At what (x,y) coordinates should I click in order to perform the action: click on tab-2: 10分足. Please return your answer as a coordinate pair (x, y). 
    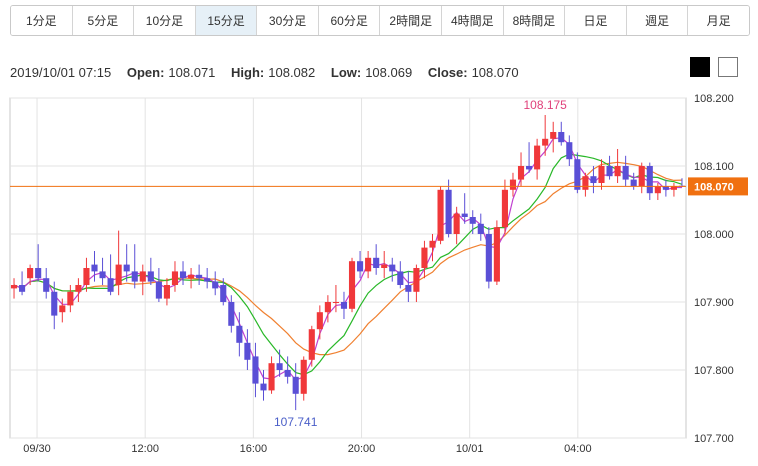
    Looking at the image, I should click on (165, 20).